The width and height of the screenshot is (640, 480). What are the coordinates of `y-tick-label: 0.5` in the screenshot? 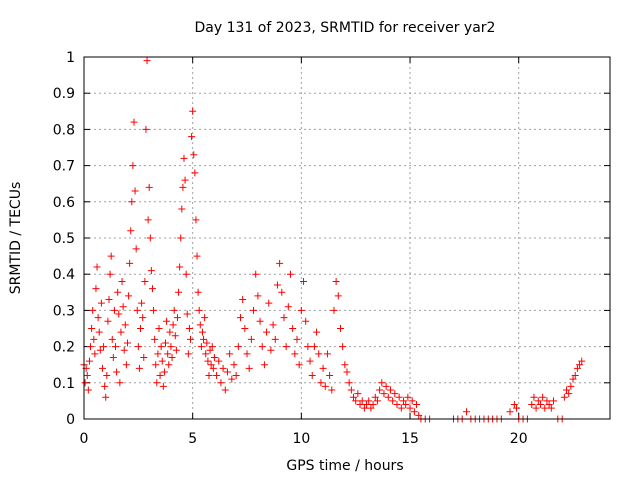 It's located at (64, 239).